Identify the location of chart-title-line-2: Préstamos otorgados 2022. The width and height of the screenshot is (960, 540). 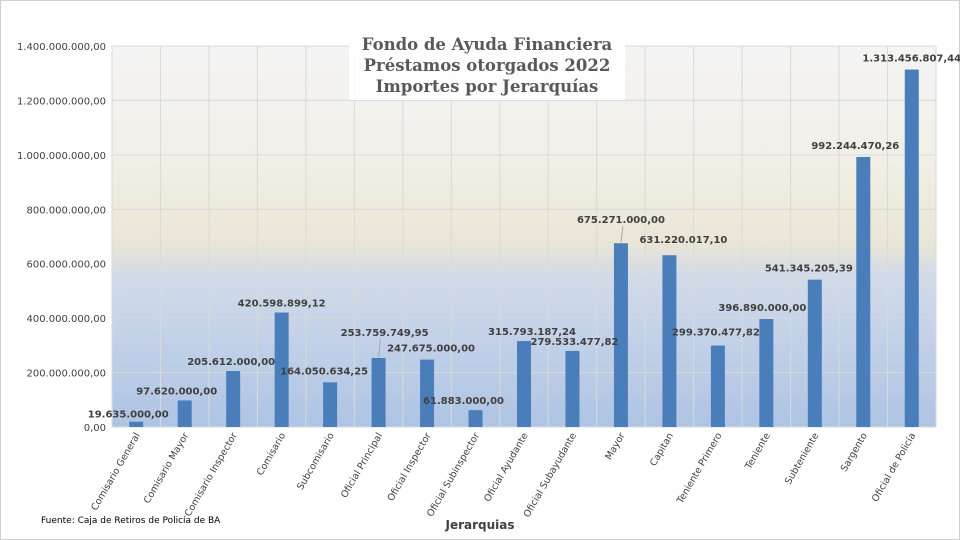
(487, 65).